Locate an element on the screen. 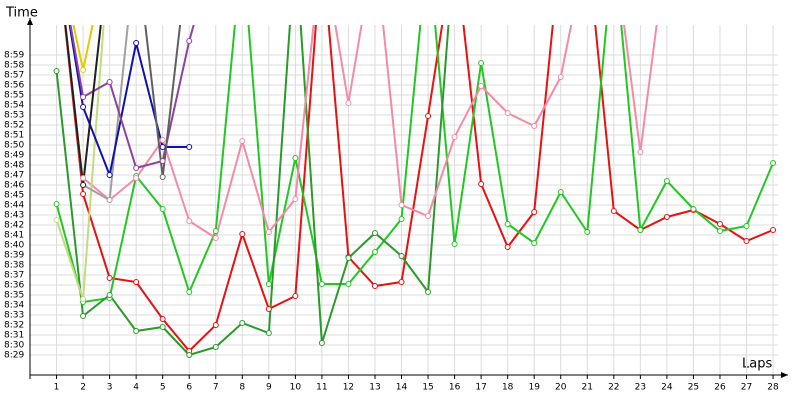 Image resolution: width=800 pixels, height=400 pixels. y-tick-label: 8:45 is located at coordinates (14, 196).